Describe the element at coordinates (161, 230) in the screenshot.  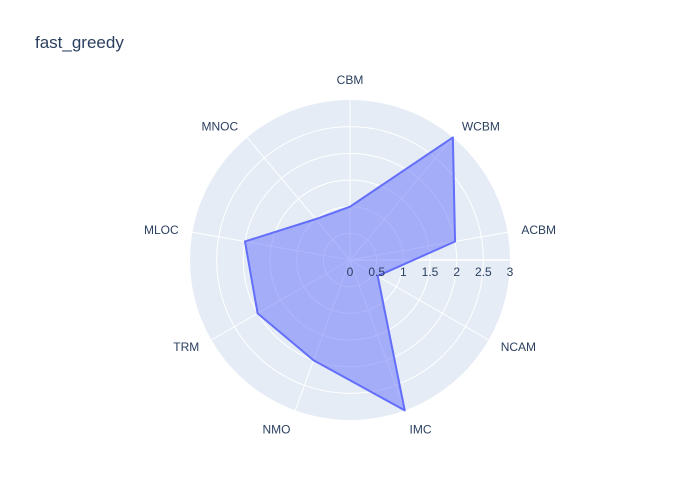
I see `category-label-mloc: MLOC` at that location.